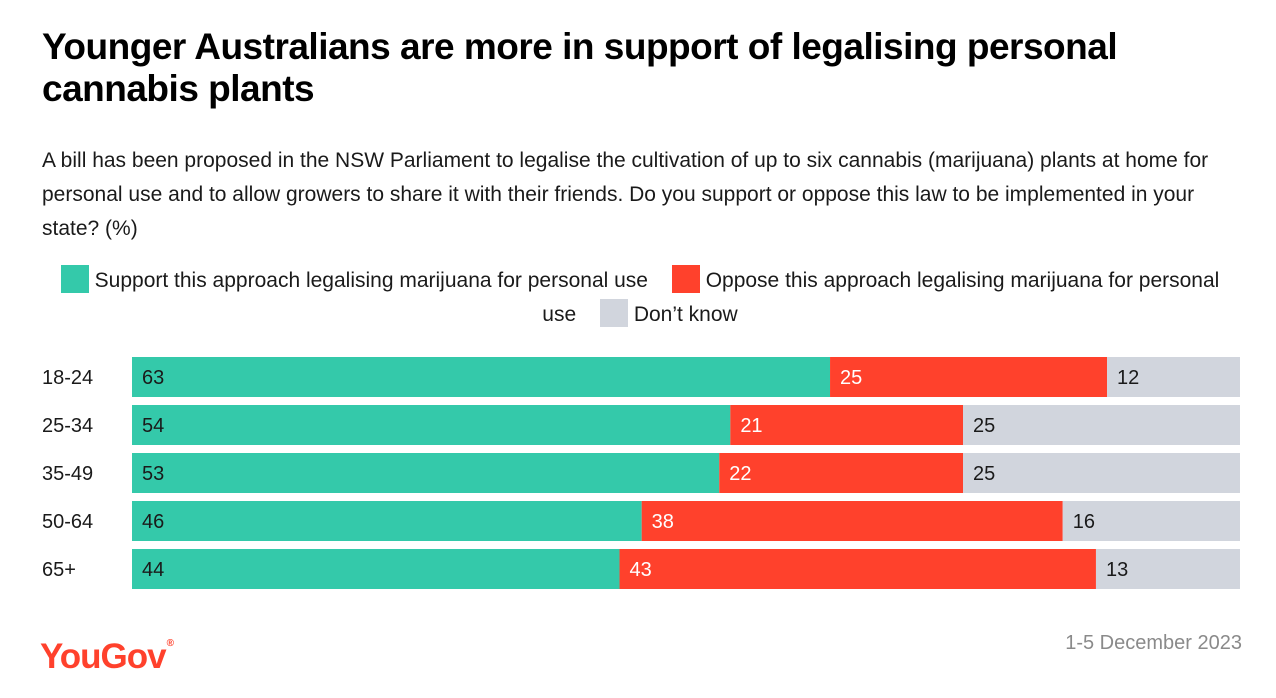  I want to click on value-label-dont-know: 16, so click(1084, 522).